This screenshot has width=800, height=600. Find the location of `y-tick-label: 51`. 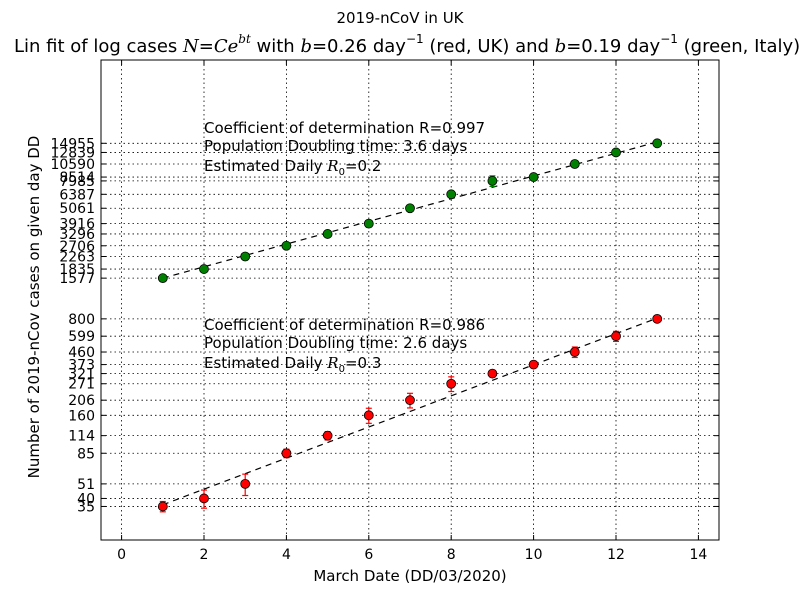

y-tick-label: 51 is located at coordinates (86, 485).